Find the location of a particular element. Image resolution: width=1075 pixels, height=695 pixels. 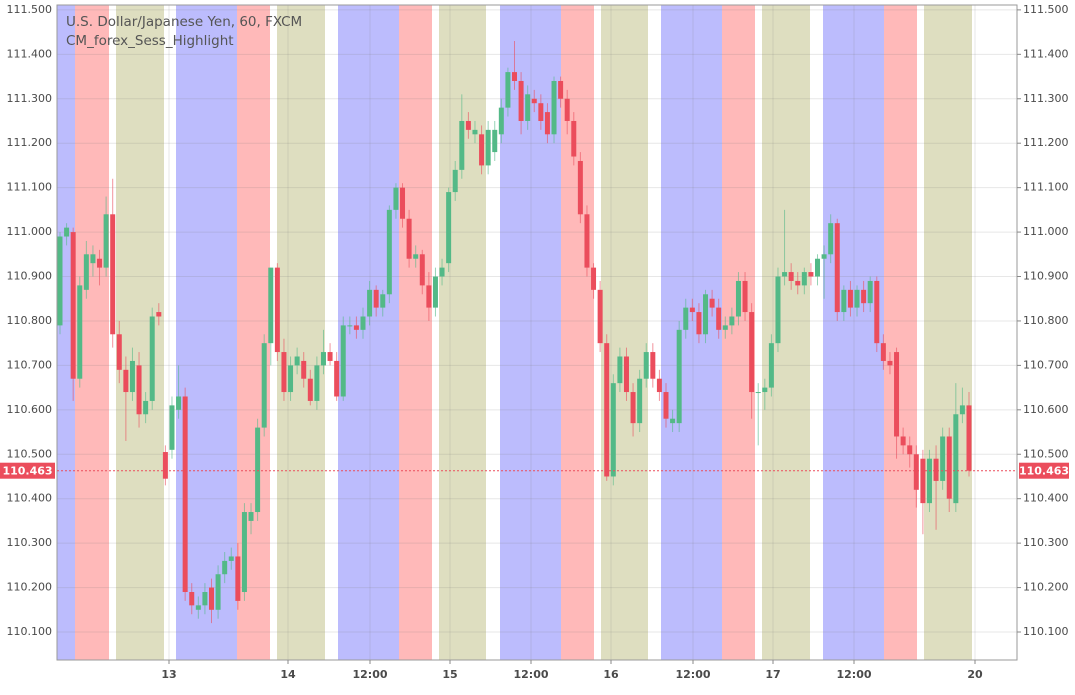

y-tick-label: 111.300 is located at coordinates (1046, 98).